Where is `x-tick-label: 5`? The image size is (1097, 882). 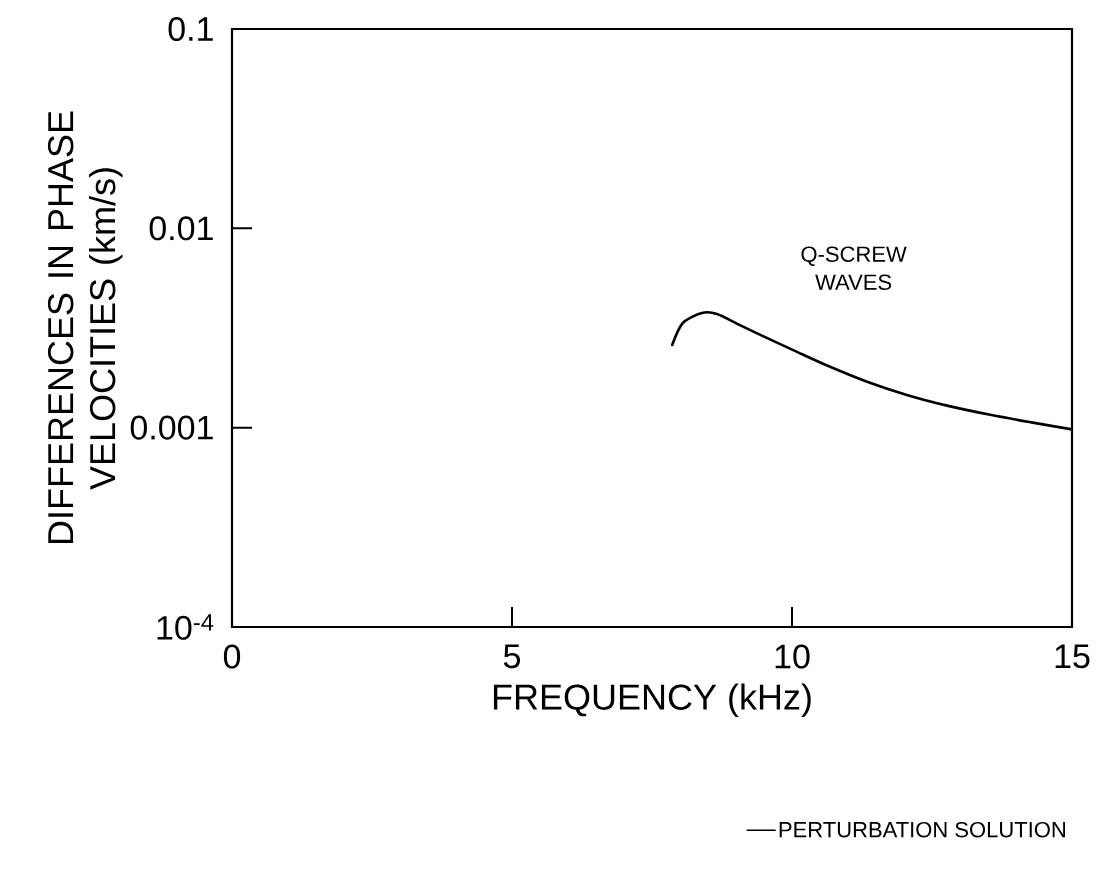
x-tick-label: 5 is located at coordinates (512, 656).